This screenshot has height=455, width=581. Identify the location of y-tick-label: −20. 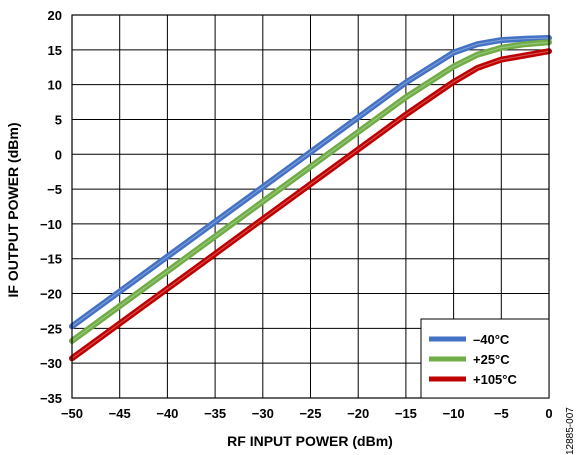
(51, 294).